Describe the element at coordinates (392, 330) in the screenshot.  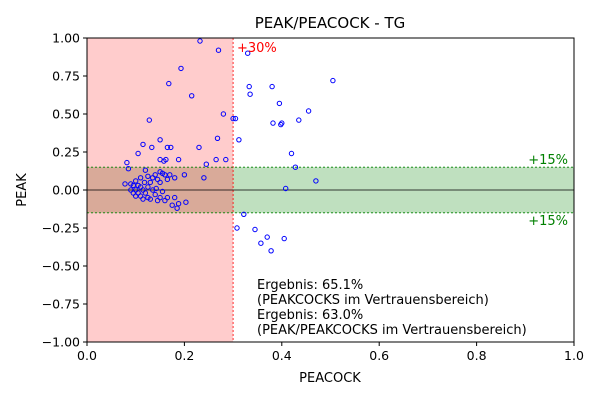
I see `result-line-4: (PEAK/PEAKCOCKS im Vertrauensbereich)` at that location.